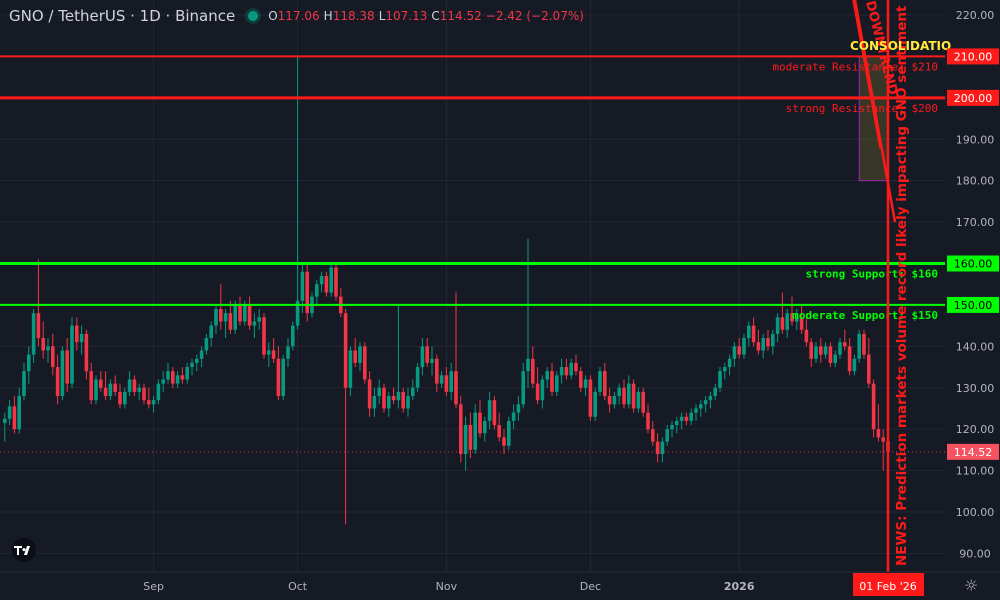  What do you see at coordinates (500, 583) in the screenshot?
I see `time-axis: Sep Oct Nov Dec 2026 01 Feb '26` at bounding box center [500, 583].